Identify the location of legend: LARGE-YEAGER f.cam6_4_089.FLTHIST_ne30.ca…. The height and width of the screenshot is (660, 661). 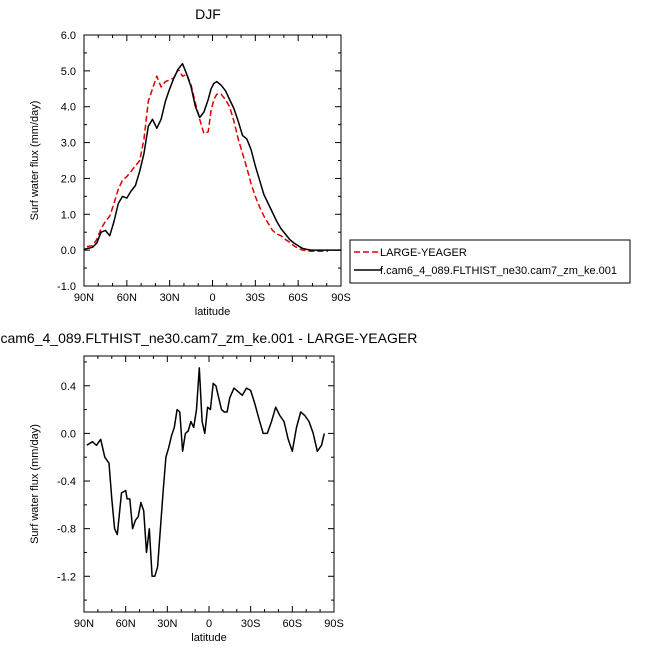
(490, 261).